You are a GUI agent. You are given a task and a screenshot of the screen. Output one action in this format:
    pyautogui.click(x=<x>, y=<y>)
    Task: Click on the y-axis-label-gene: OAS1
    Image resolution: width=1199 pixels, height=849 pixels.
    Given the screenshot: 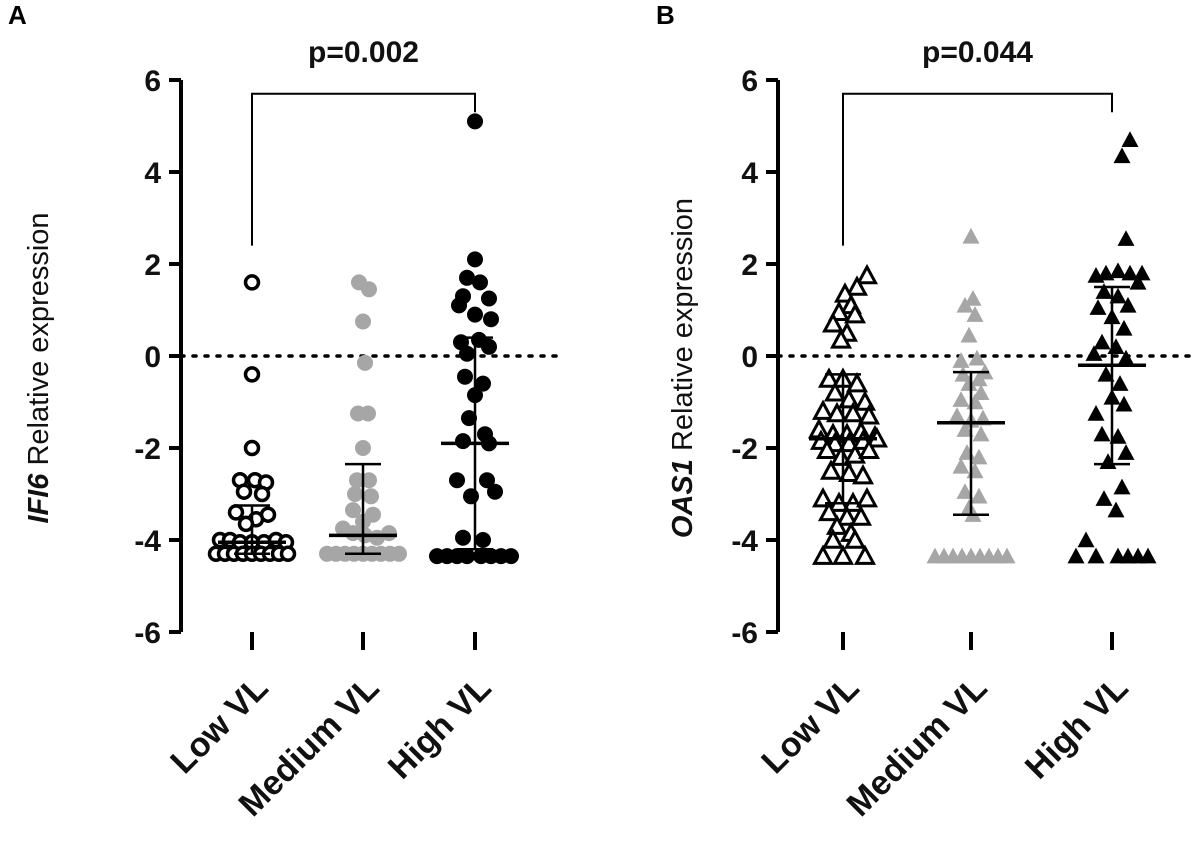 What is the action you would take?
    pyautogui.click(x=683, y=498)
    